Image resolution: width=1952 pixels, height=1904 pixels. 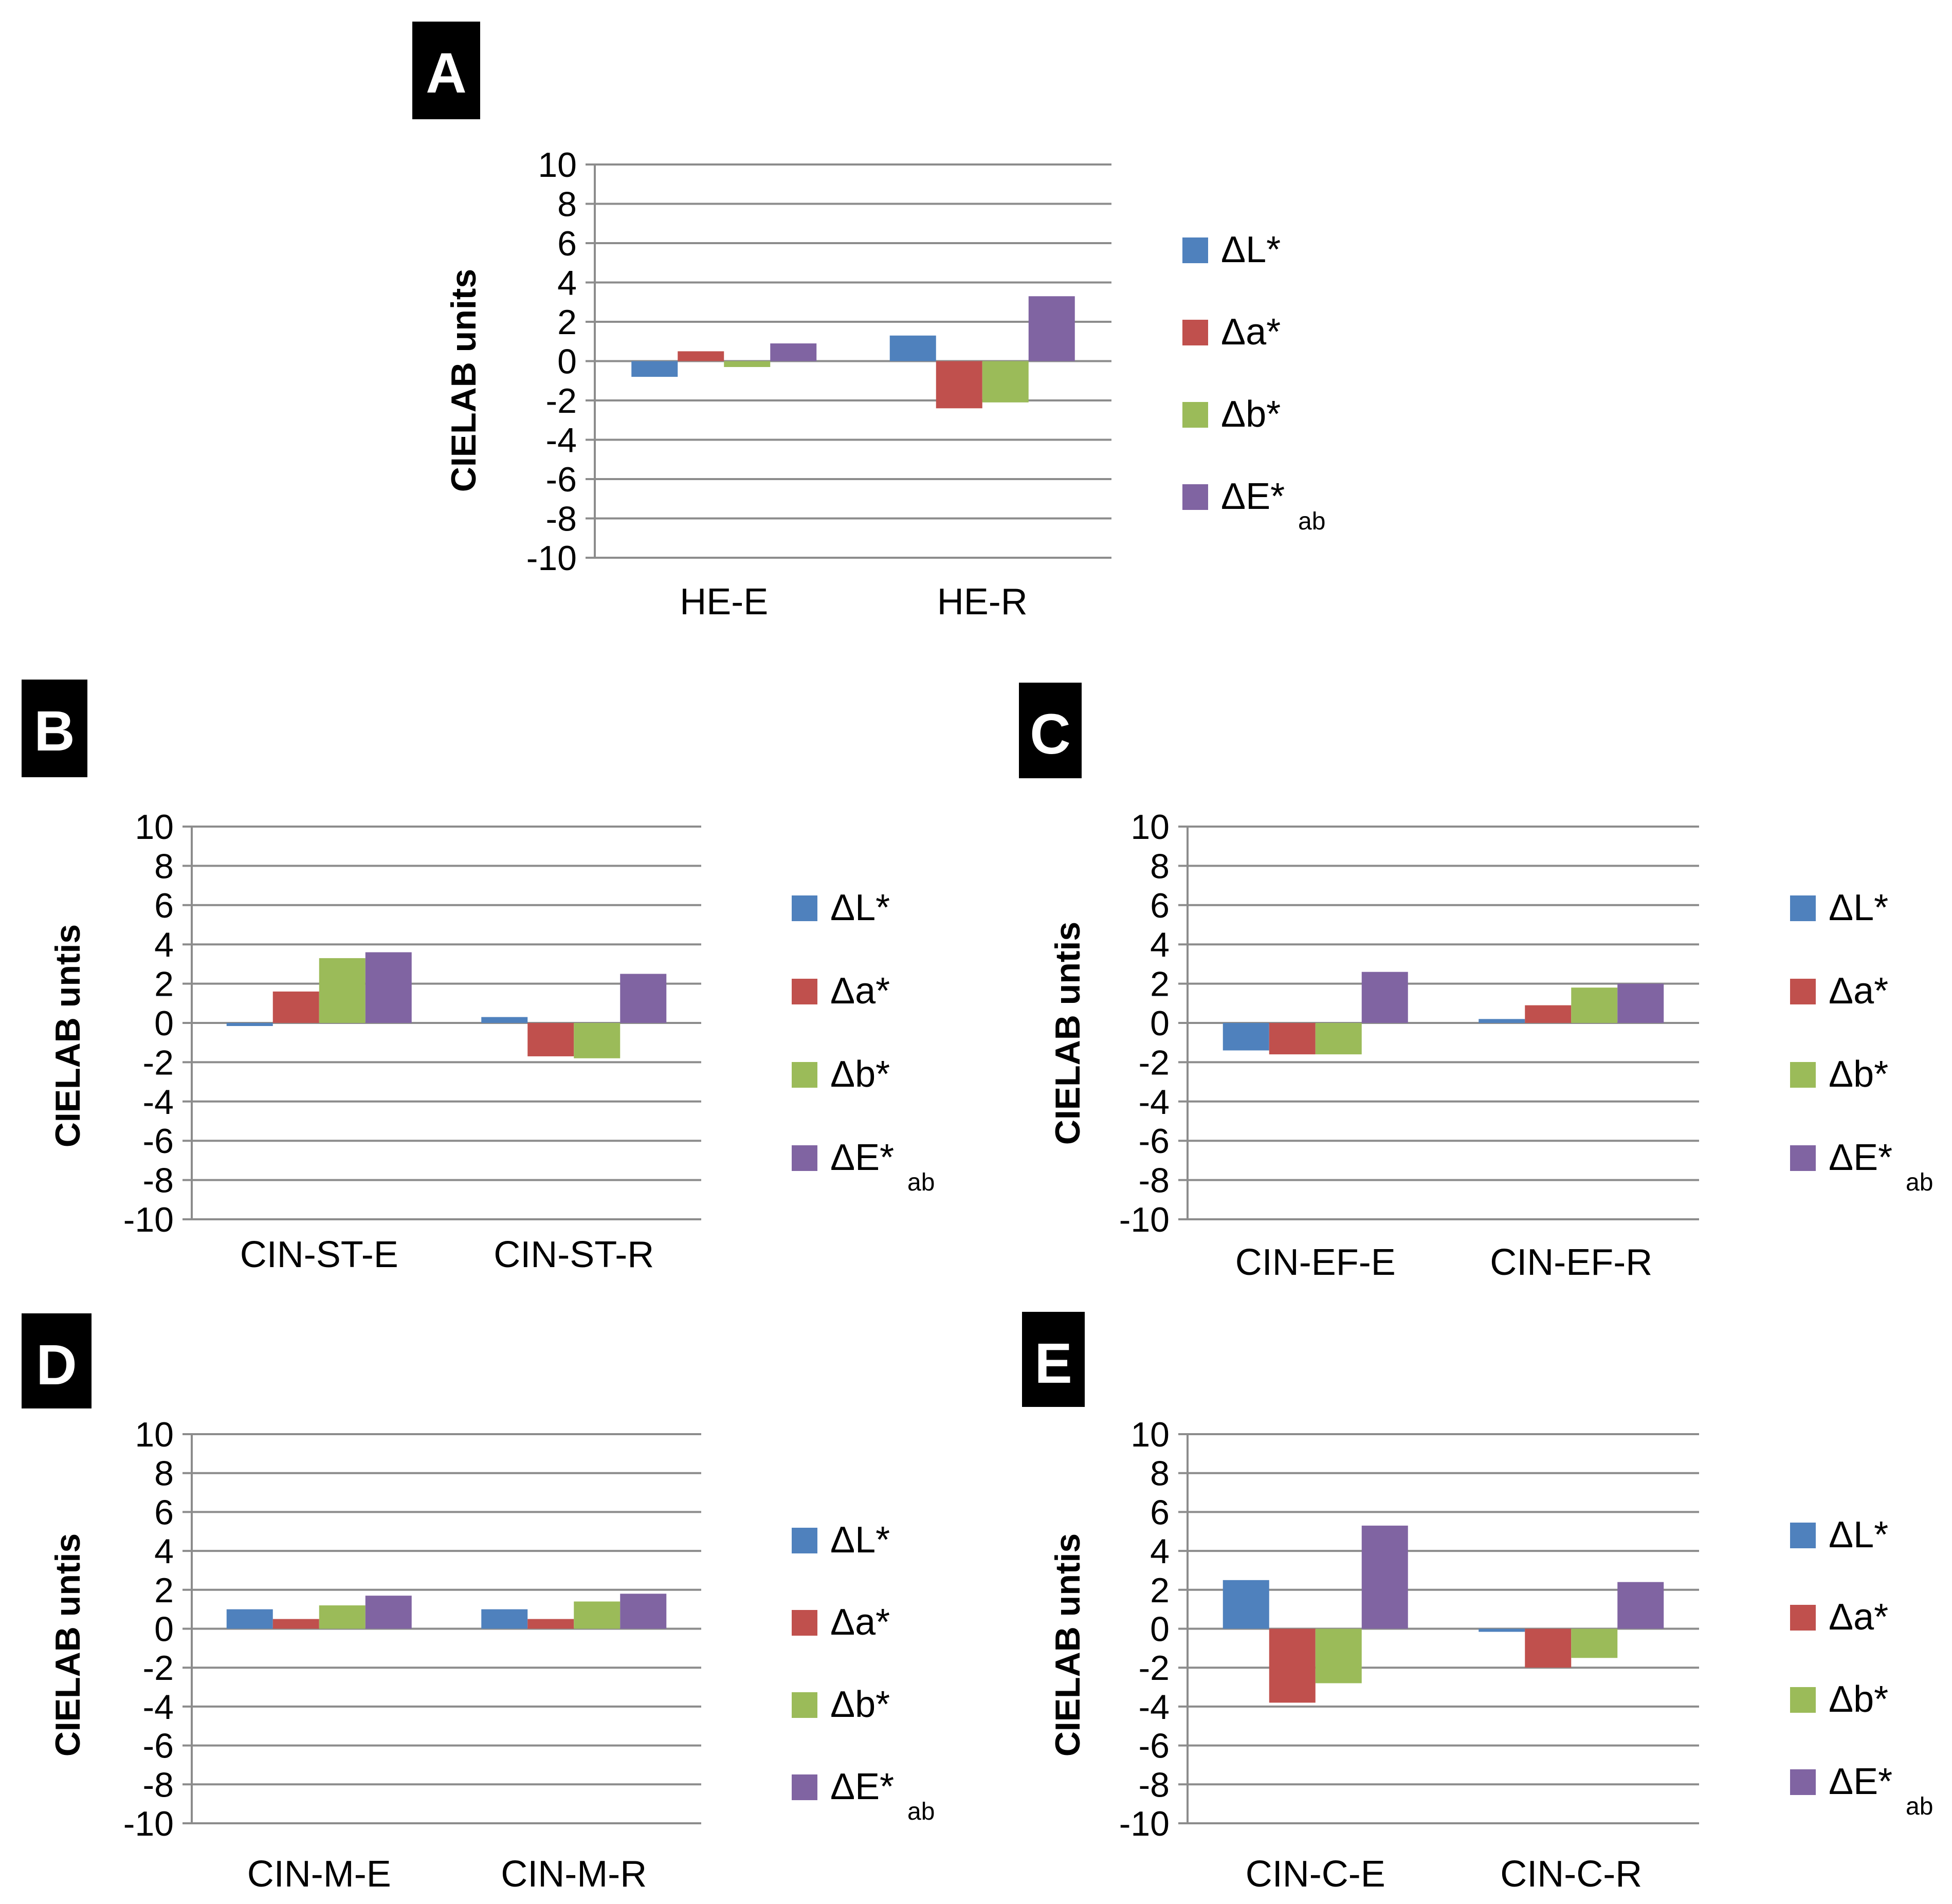 What do you see at coordinates (860, 1623) in the screenshot?
I see `legend-label-2: Δa*` at bounding box center [860, 1623].